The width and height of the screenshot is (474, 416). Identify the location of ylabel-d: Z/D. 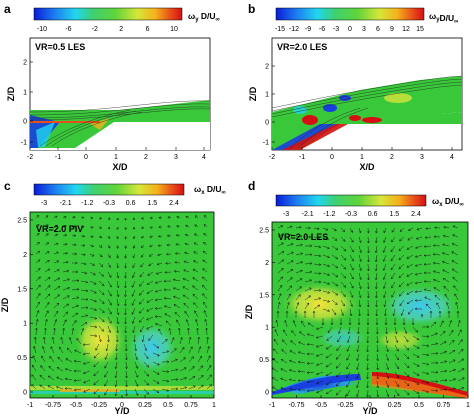
(249, 311).